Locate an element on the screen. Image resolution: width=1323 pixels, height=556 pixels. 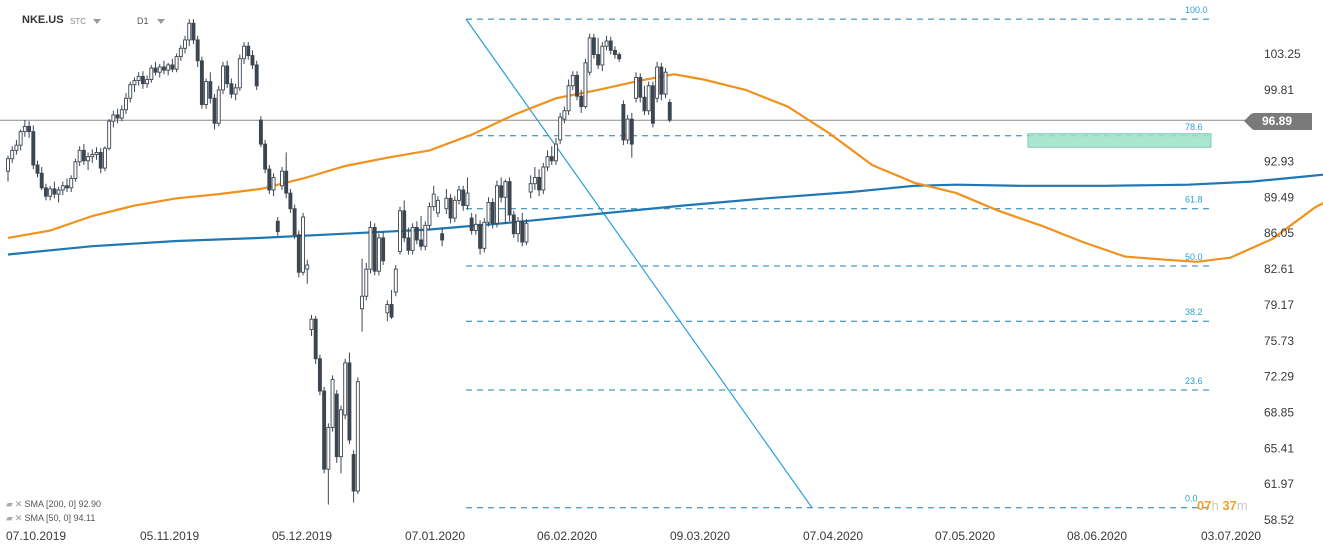
fib-level-label: 61.8 is located at coordinates (1194, 200).